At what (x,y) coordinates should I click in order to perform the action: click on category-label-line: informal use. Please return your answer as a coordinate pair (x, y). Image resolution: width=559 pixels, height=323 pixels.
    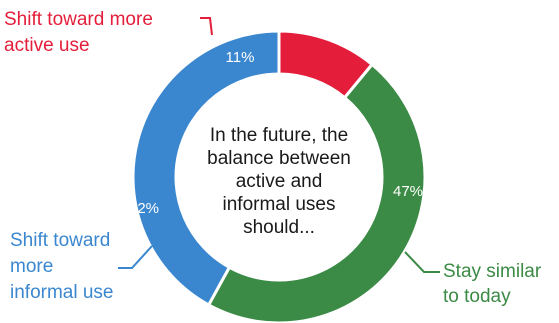
    Looking at the image, I should click on (62, 292).